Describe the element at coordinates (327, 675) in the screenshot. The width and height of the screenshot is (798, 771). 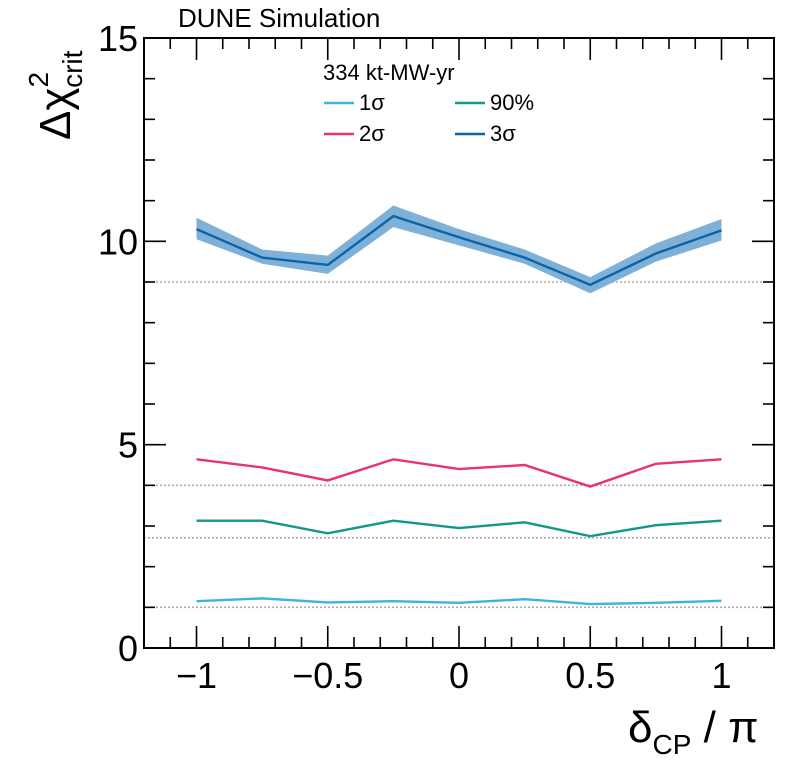
I see `x-tick-label: −0.5` at that location.